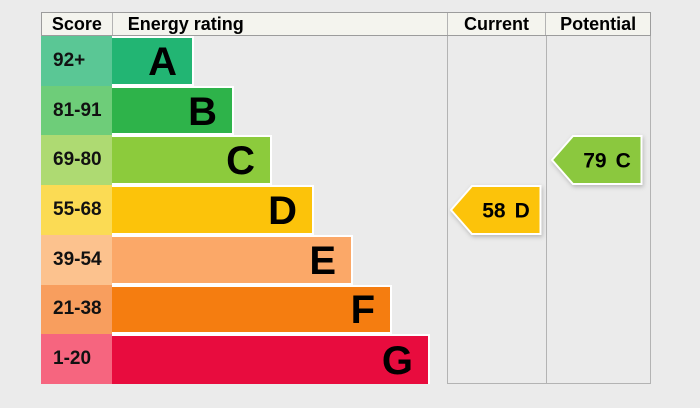  I want to click on current-column-left-border, so click(447, 210).